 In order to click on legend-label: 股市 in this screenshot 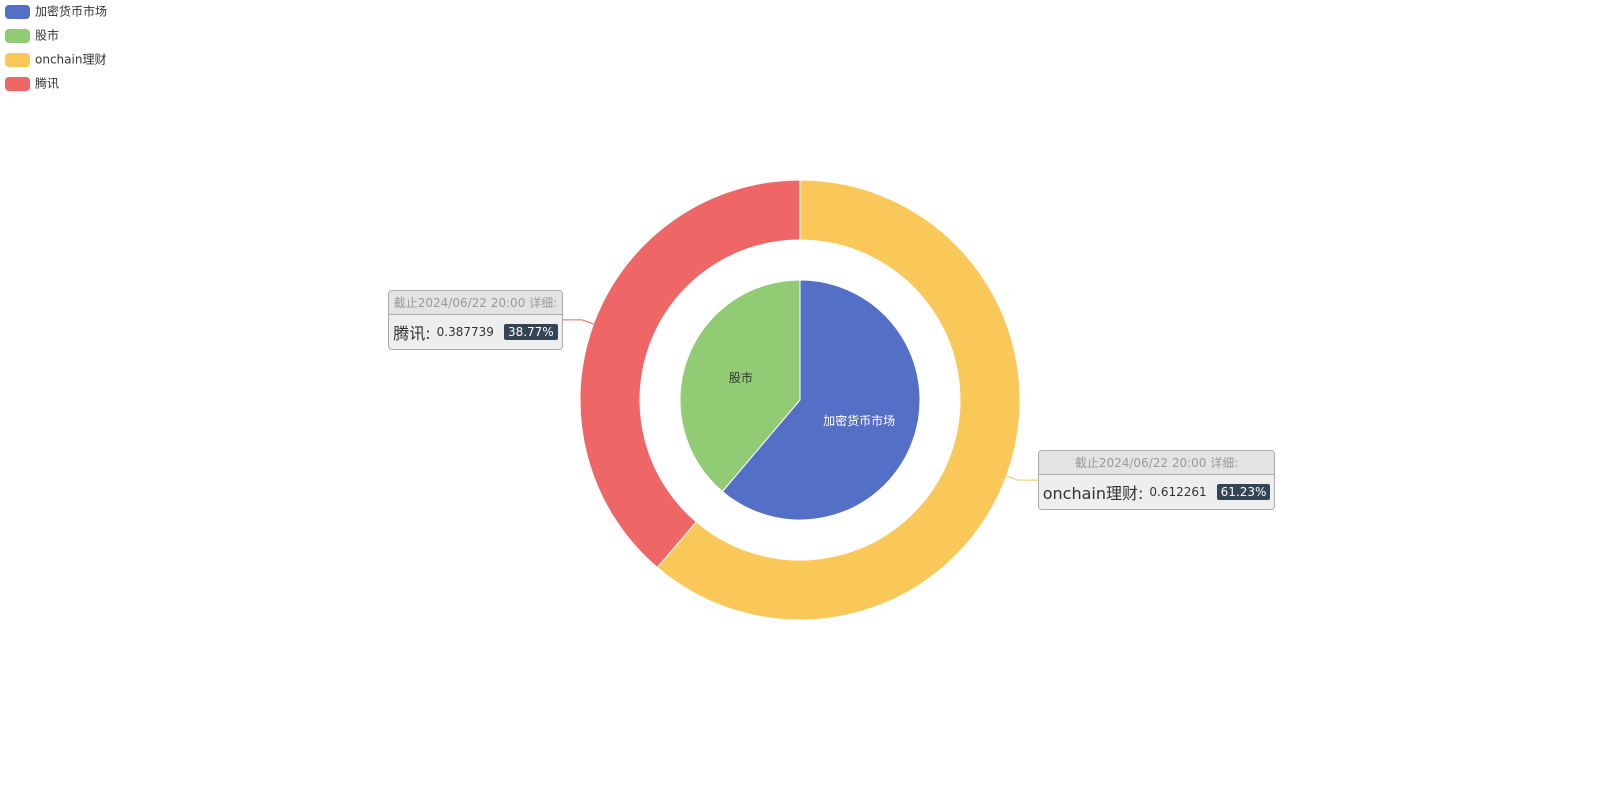, I will do `click(47, 35)`.